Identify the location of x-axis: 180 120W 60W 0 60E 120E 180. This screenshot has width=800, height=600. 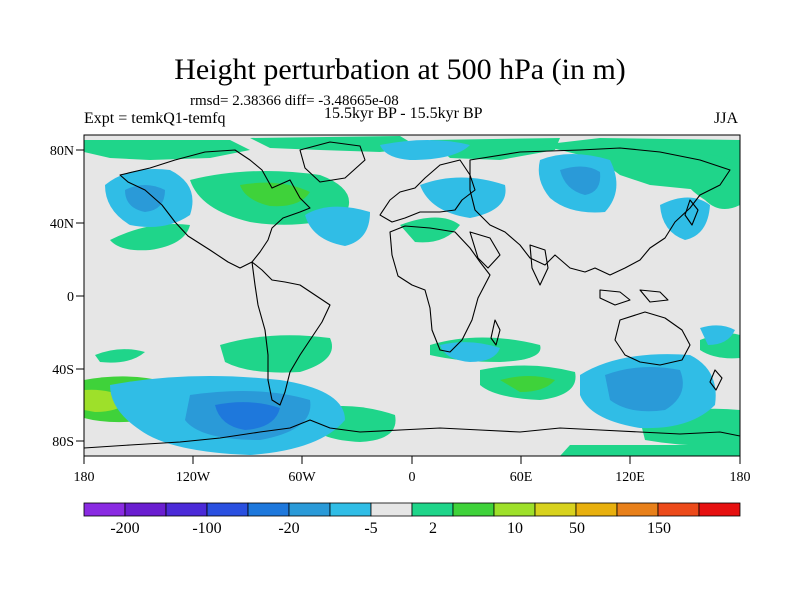
(412, 470).